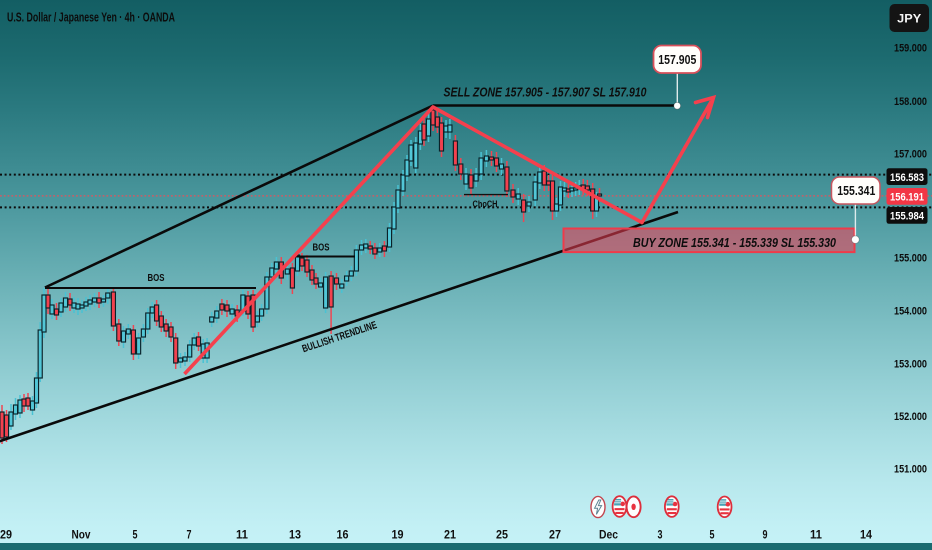  What do you see at coordinates (609, 536) in the screenshot?
I see `svg-text: Dec` at bounding box center [609, 536].